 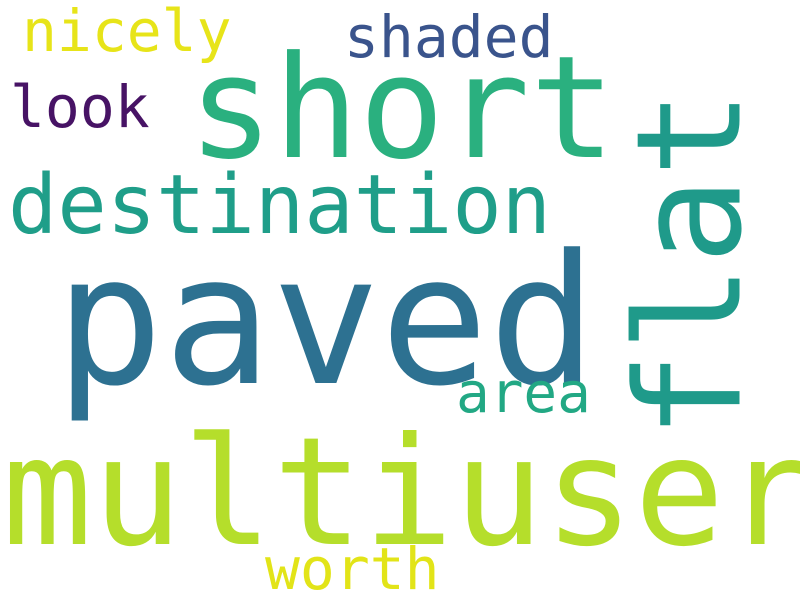 What do you see at coordinates (352, 567) in the screenshot?
I see `word-worth: worth` at bounding box center [352, 567].